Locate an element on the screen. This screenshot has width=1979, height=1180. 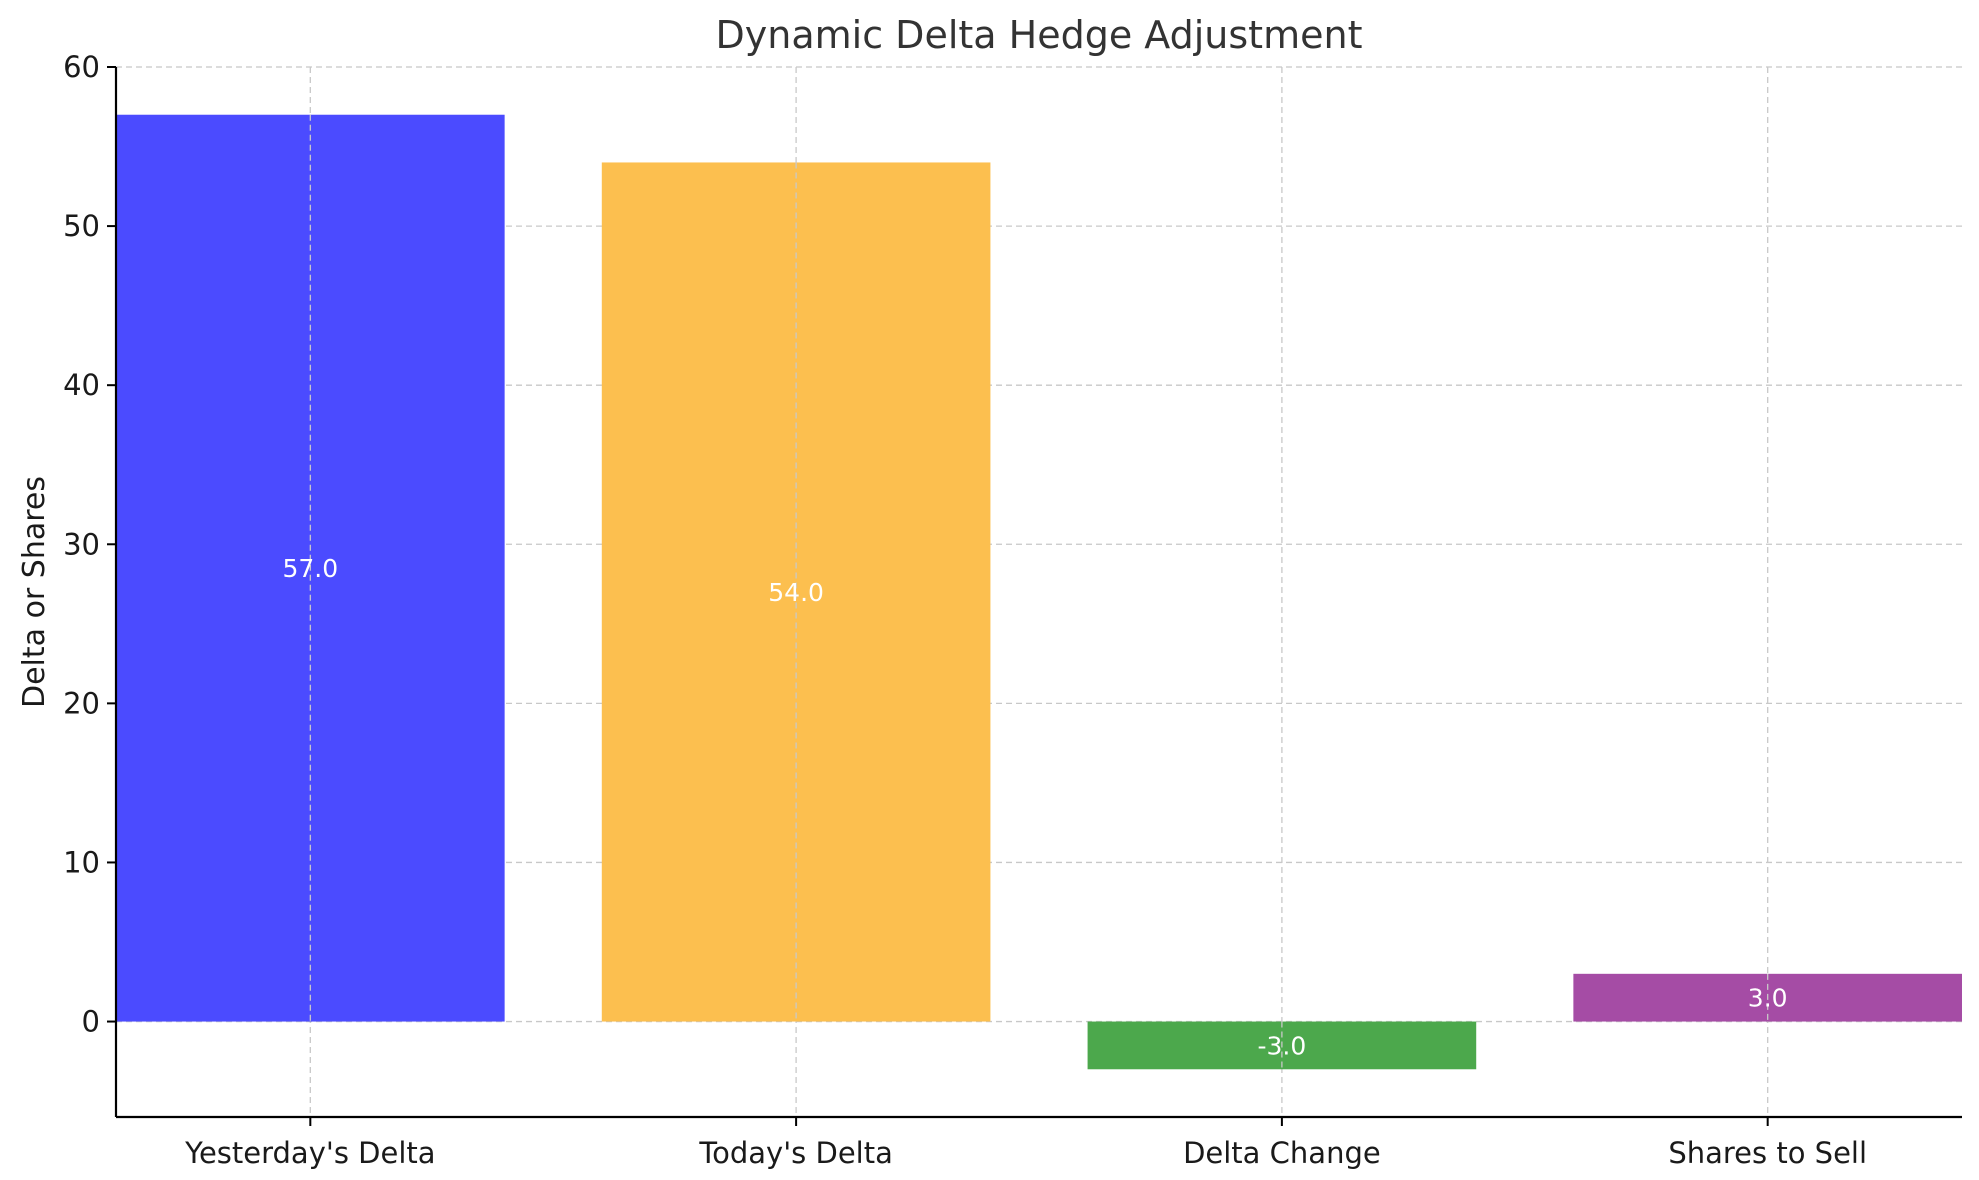
chart-title: Dynamic Delta Hedge Adjustment is located at coordinates (1039, 35).